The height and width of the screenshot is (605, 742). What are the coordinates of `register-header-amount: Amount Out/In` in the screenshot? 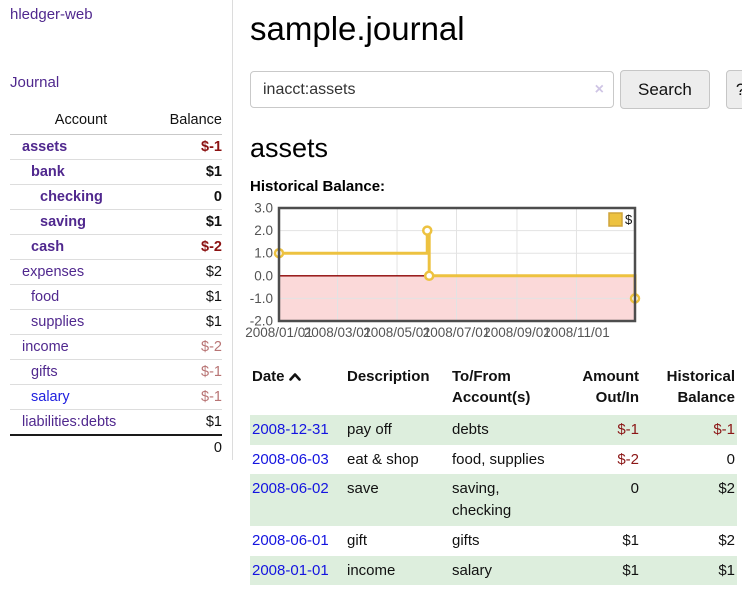 It's located at (610, 387).